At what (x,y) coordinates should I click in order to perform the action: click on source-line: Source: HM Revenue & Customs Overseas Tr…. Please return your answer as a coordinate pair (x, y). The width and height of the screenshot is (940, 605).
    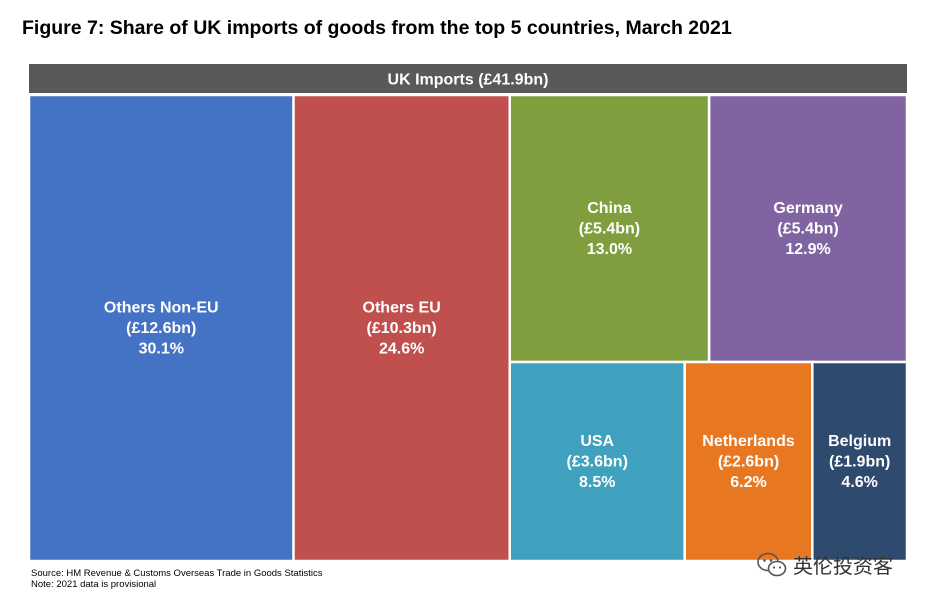
    Looking at the image, I should click on (177, 573).